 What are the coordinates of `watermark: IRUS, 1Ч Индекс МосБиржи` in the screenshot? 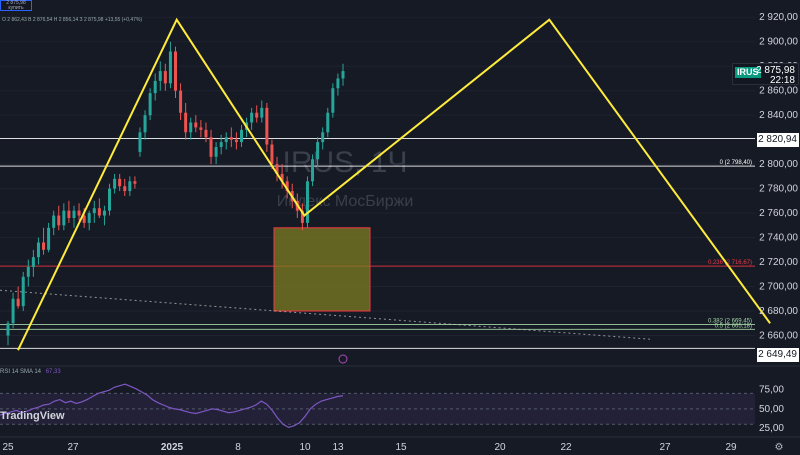 It's located at (345, 178).